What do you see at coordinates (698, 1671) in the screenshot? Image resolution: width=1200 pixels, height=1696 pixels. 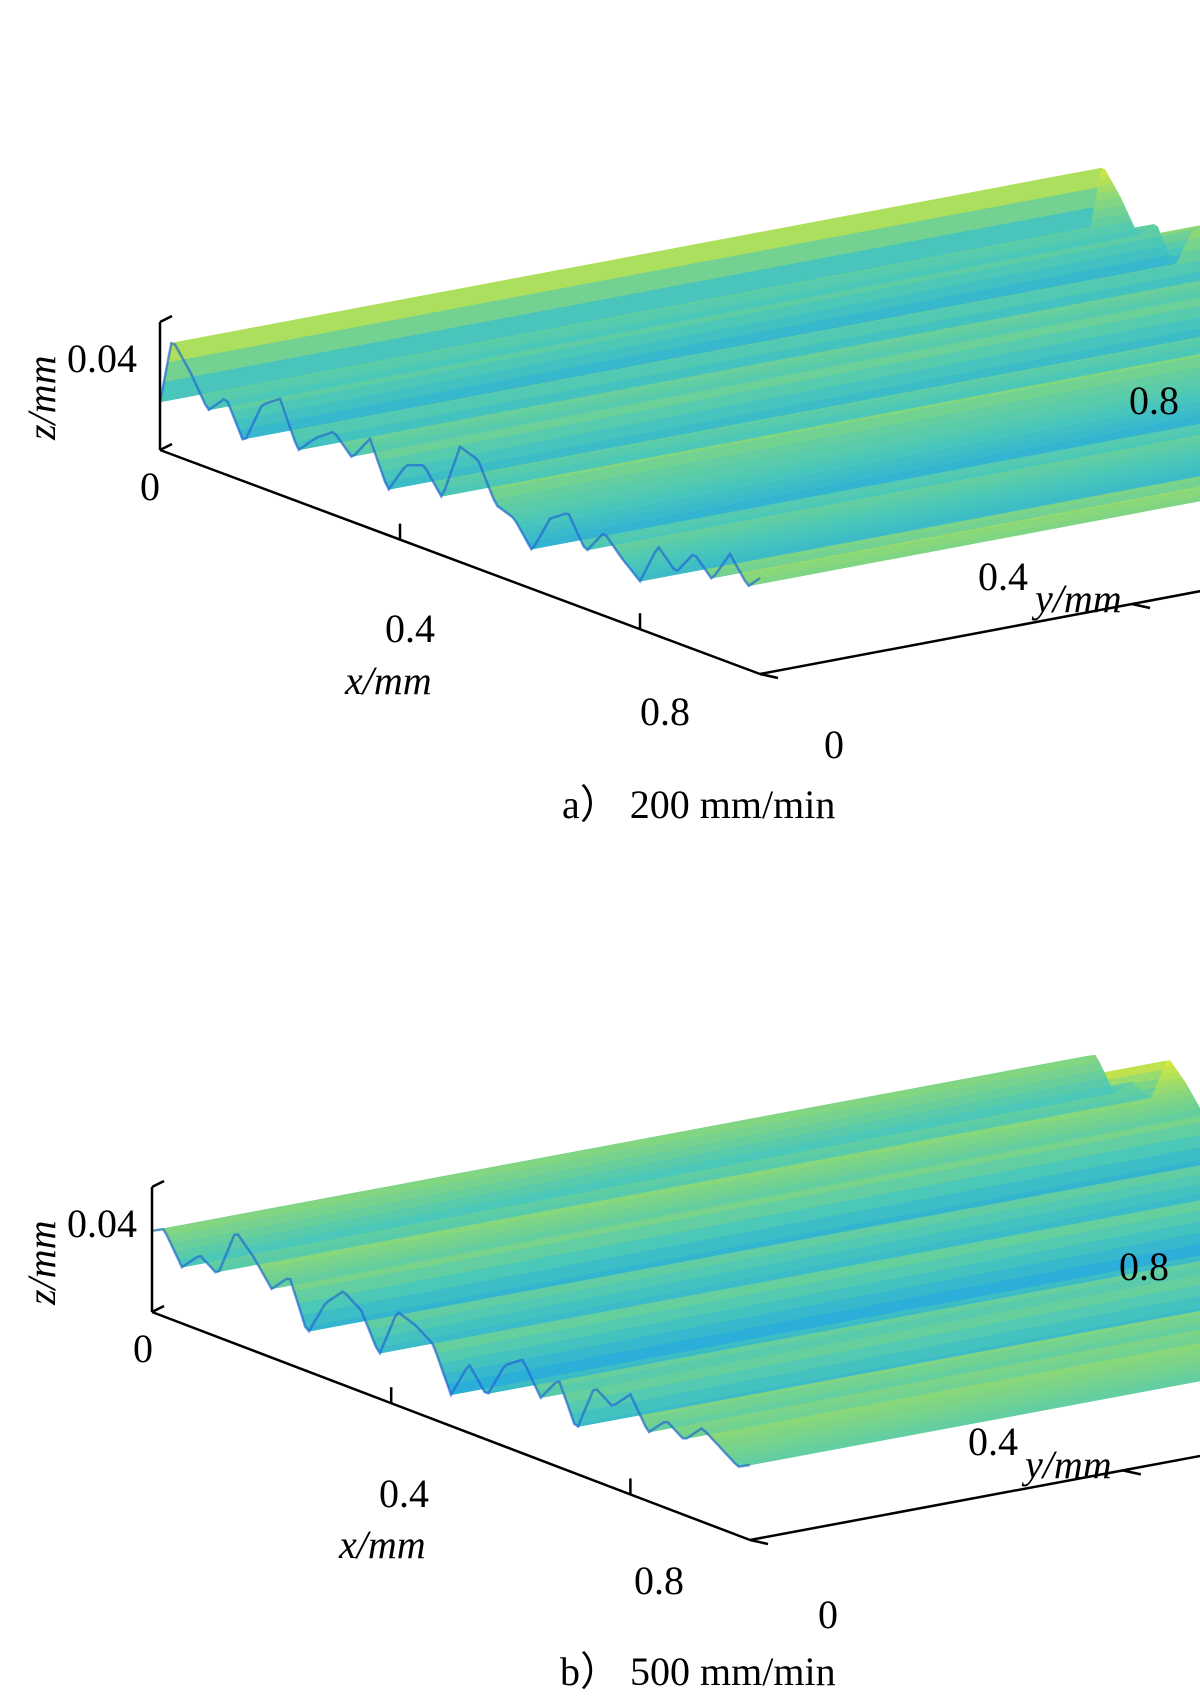 I see `panel-caption: b） 500 mm/min` at bounding box center [698, 1671].